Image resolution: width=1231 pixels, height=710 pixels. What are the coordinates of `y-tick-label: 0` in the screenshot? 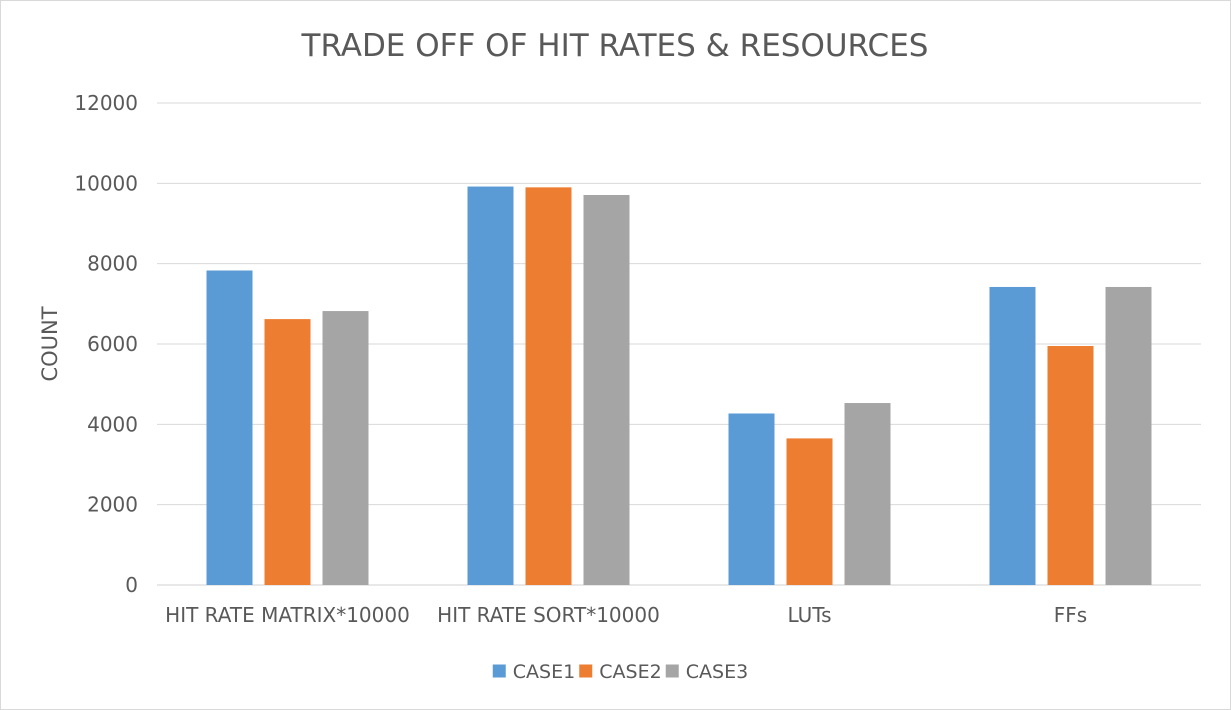 It's located at (131, 585).